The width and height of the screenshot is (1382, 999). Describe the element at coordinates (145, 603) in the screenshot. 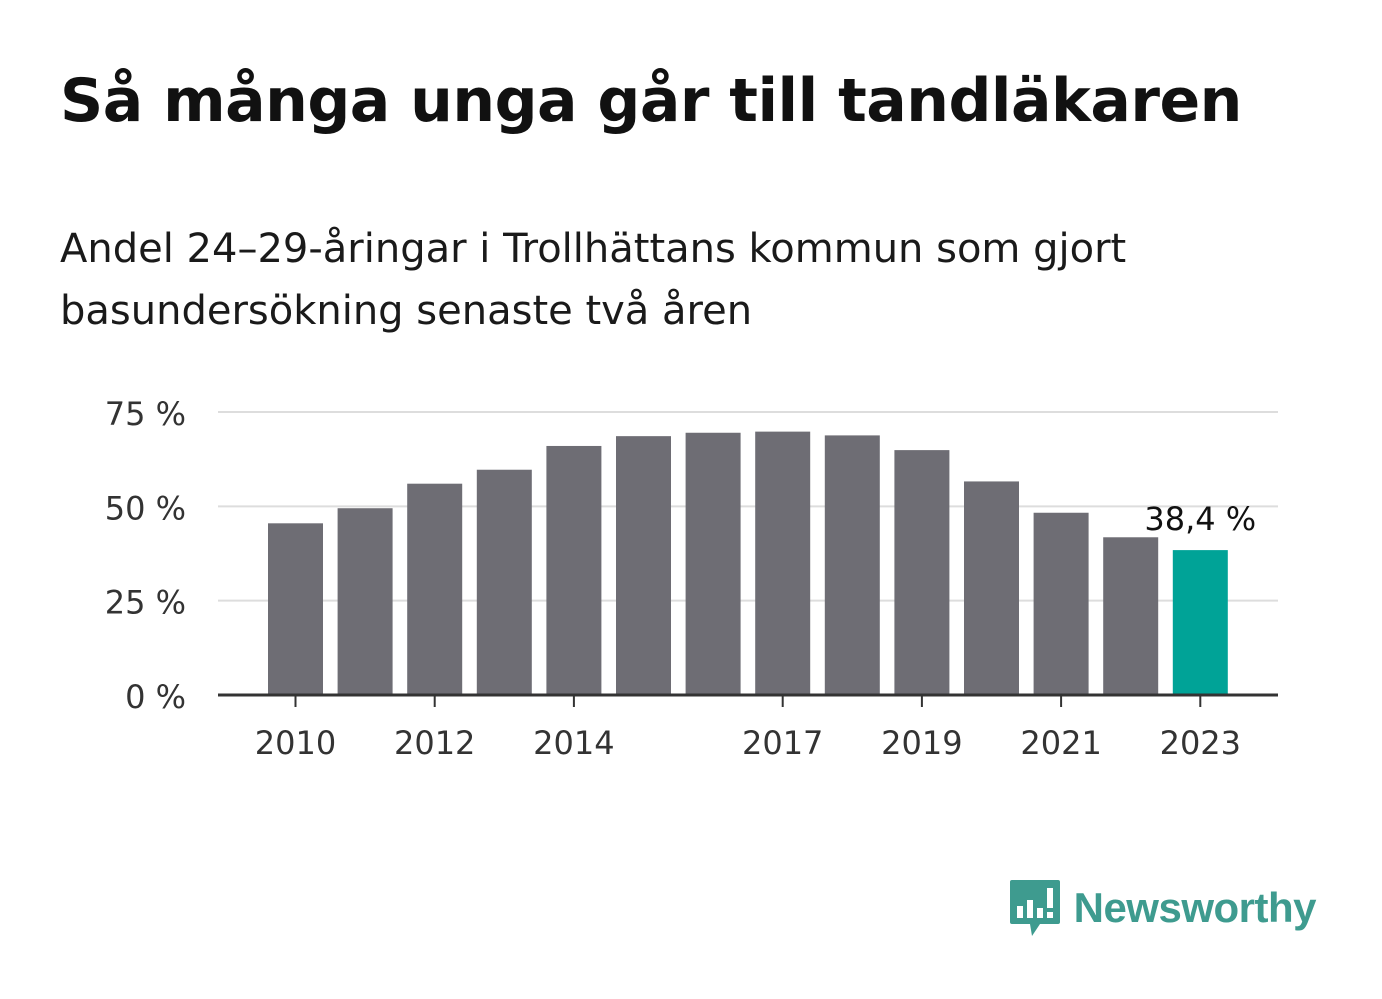

I see `y-tick-label: 25 %` at that location.